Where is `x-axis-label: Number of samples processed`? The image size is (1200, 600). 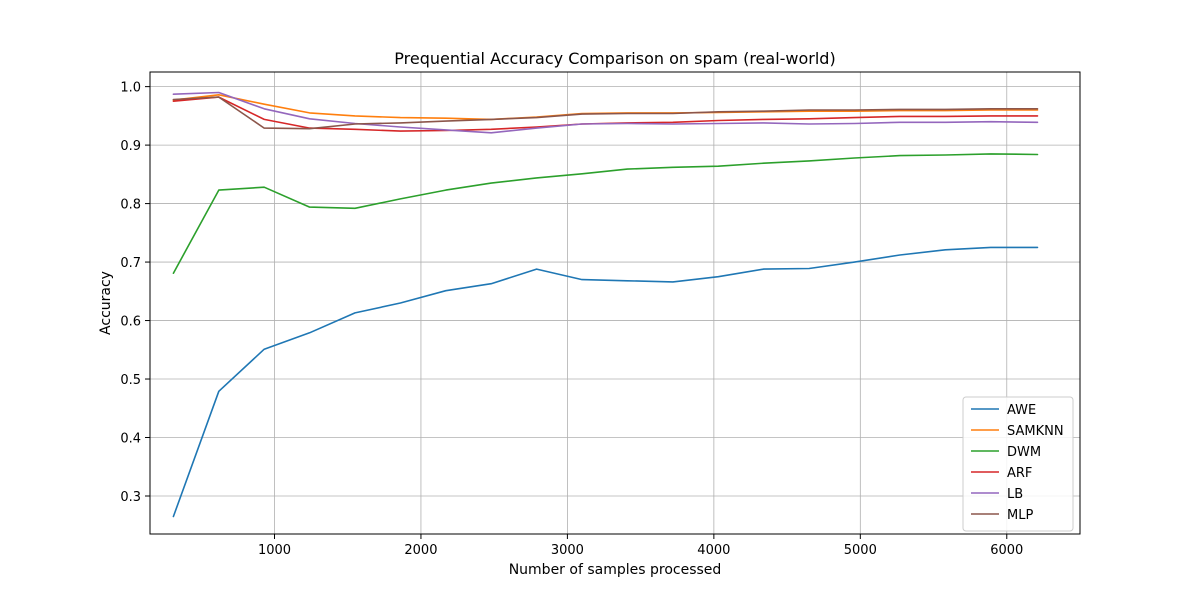 x-axis-label: Number of samples processed is located at coordinates (615, 570).